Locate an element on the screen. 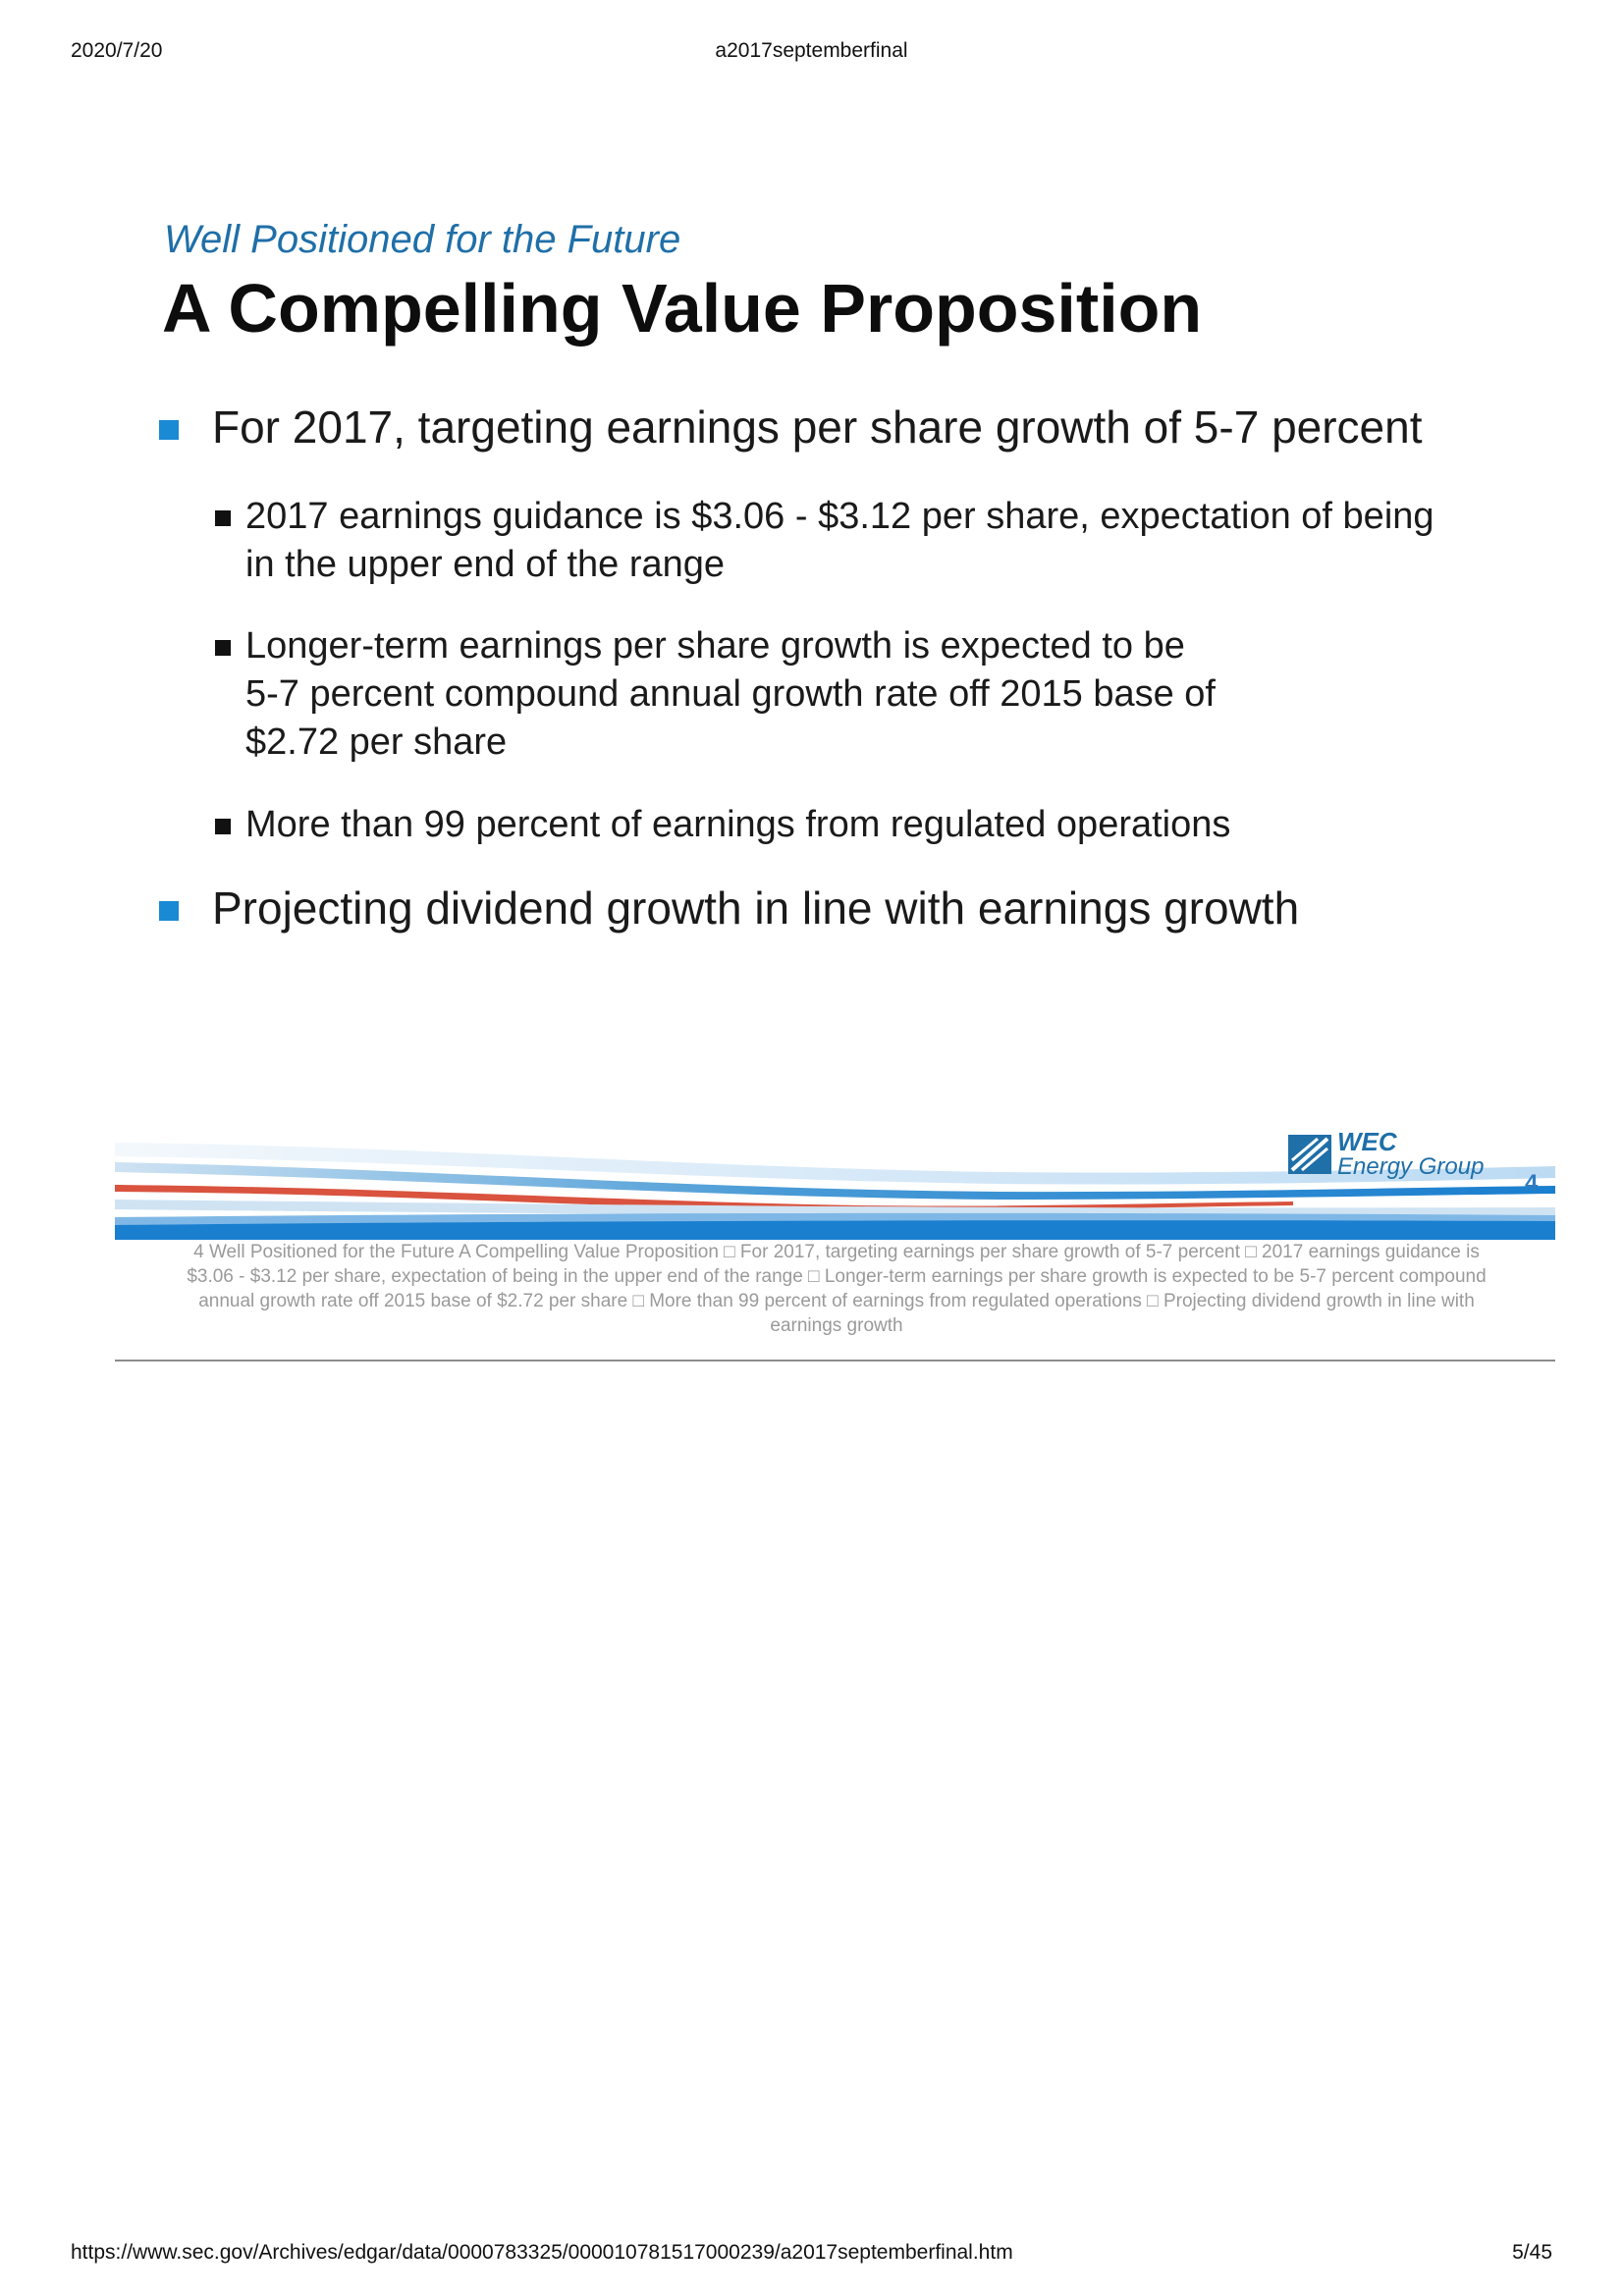 This screenshot has height=2296, width=1623. wec-energy-logo: WEC Energy Group is located at coordinates (1386, 1154).